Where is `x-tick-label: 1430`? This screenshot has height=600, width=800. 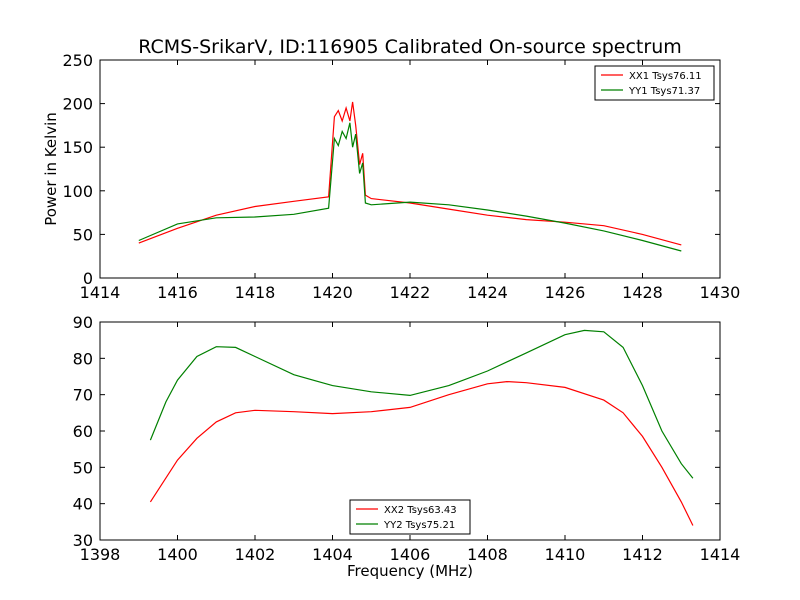
x-tick-label: 1430 is located at coordinates (720, 292).